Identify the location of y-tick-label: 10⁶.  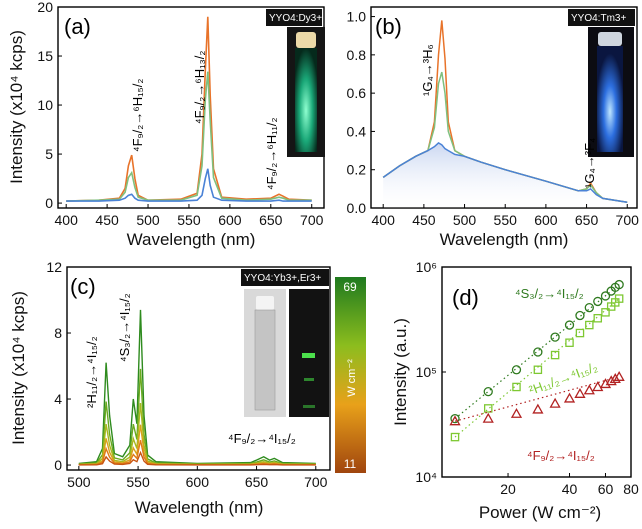
(426, 267).